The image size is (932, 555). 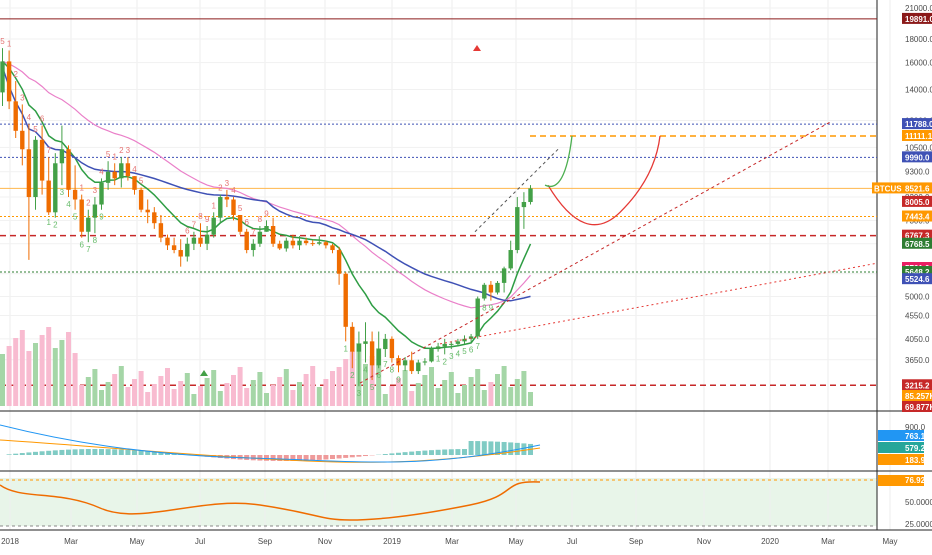 I want to click on td-sell-count: 6, so click(x=187, y=231).